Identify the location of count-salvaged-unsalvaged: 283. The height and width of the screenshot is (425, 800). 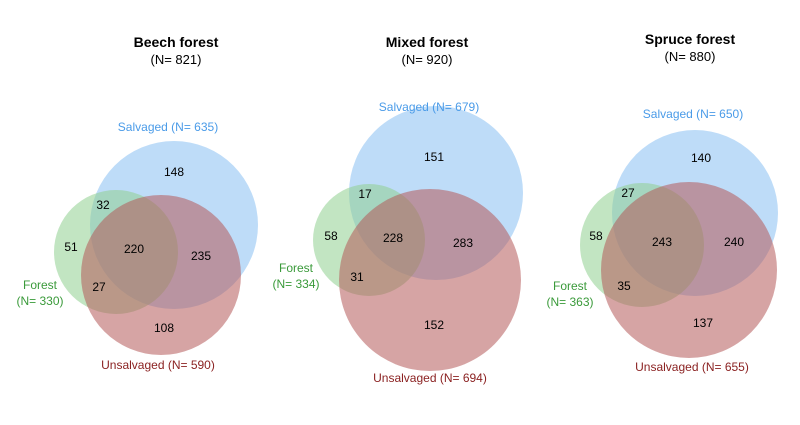
(463, 243).